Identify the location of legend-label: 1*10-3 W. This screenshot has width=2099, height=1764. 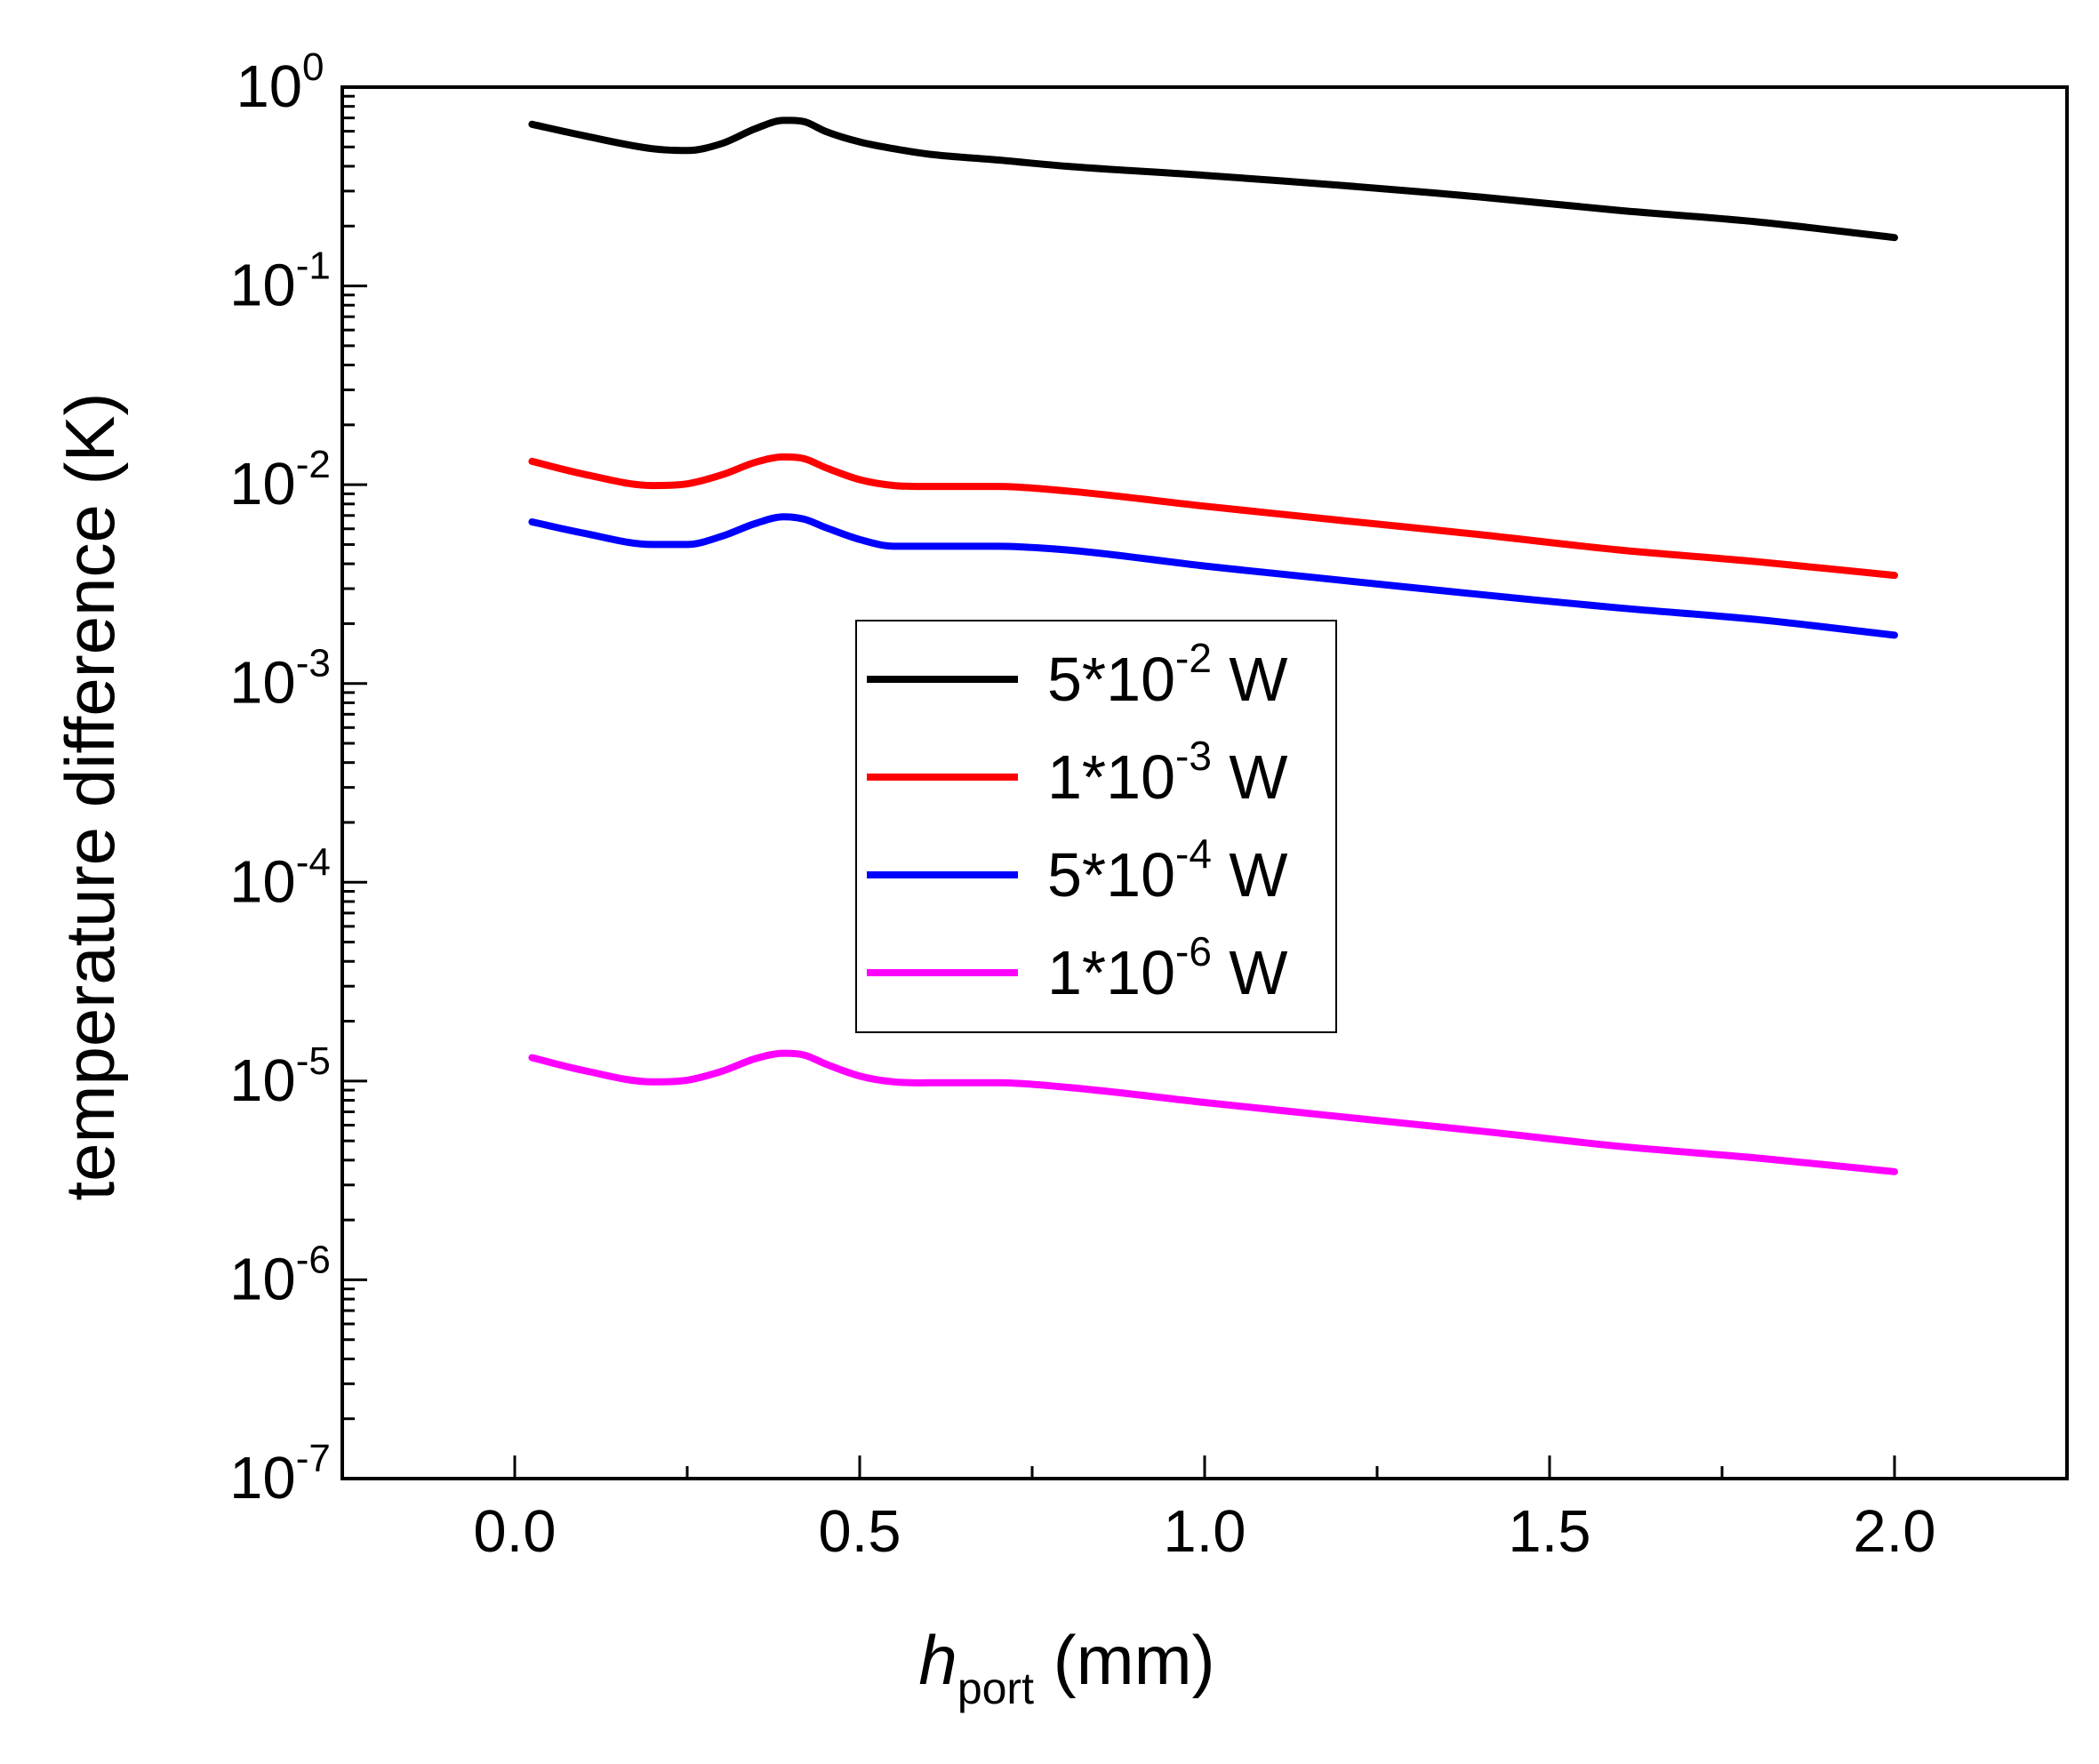
(1167, 773).